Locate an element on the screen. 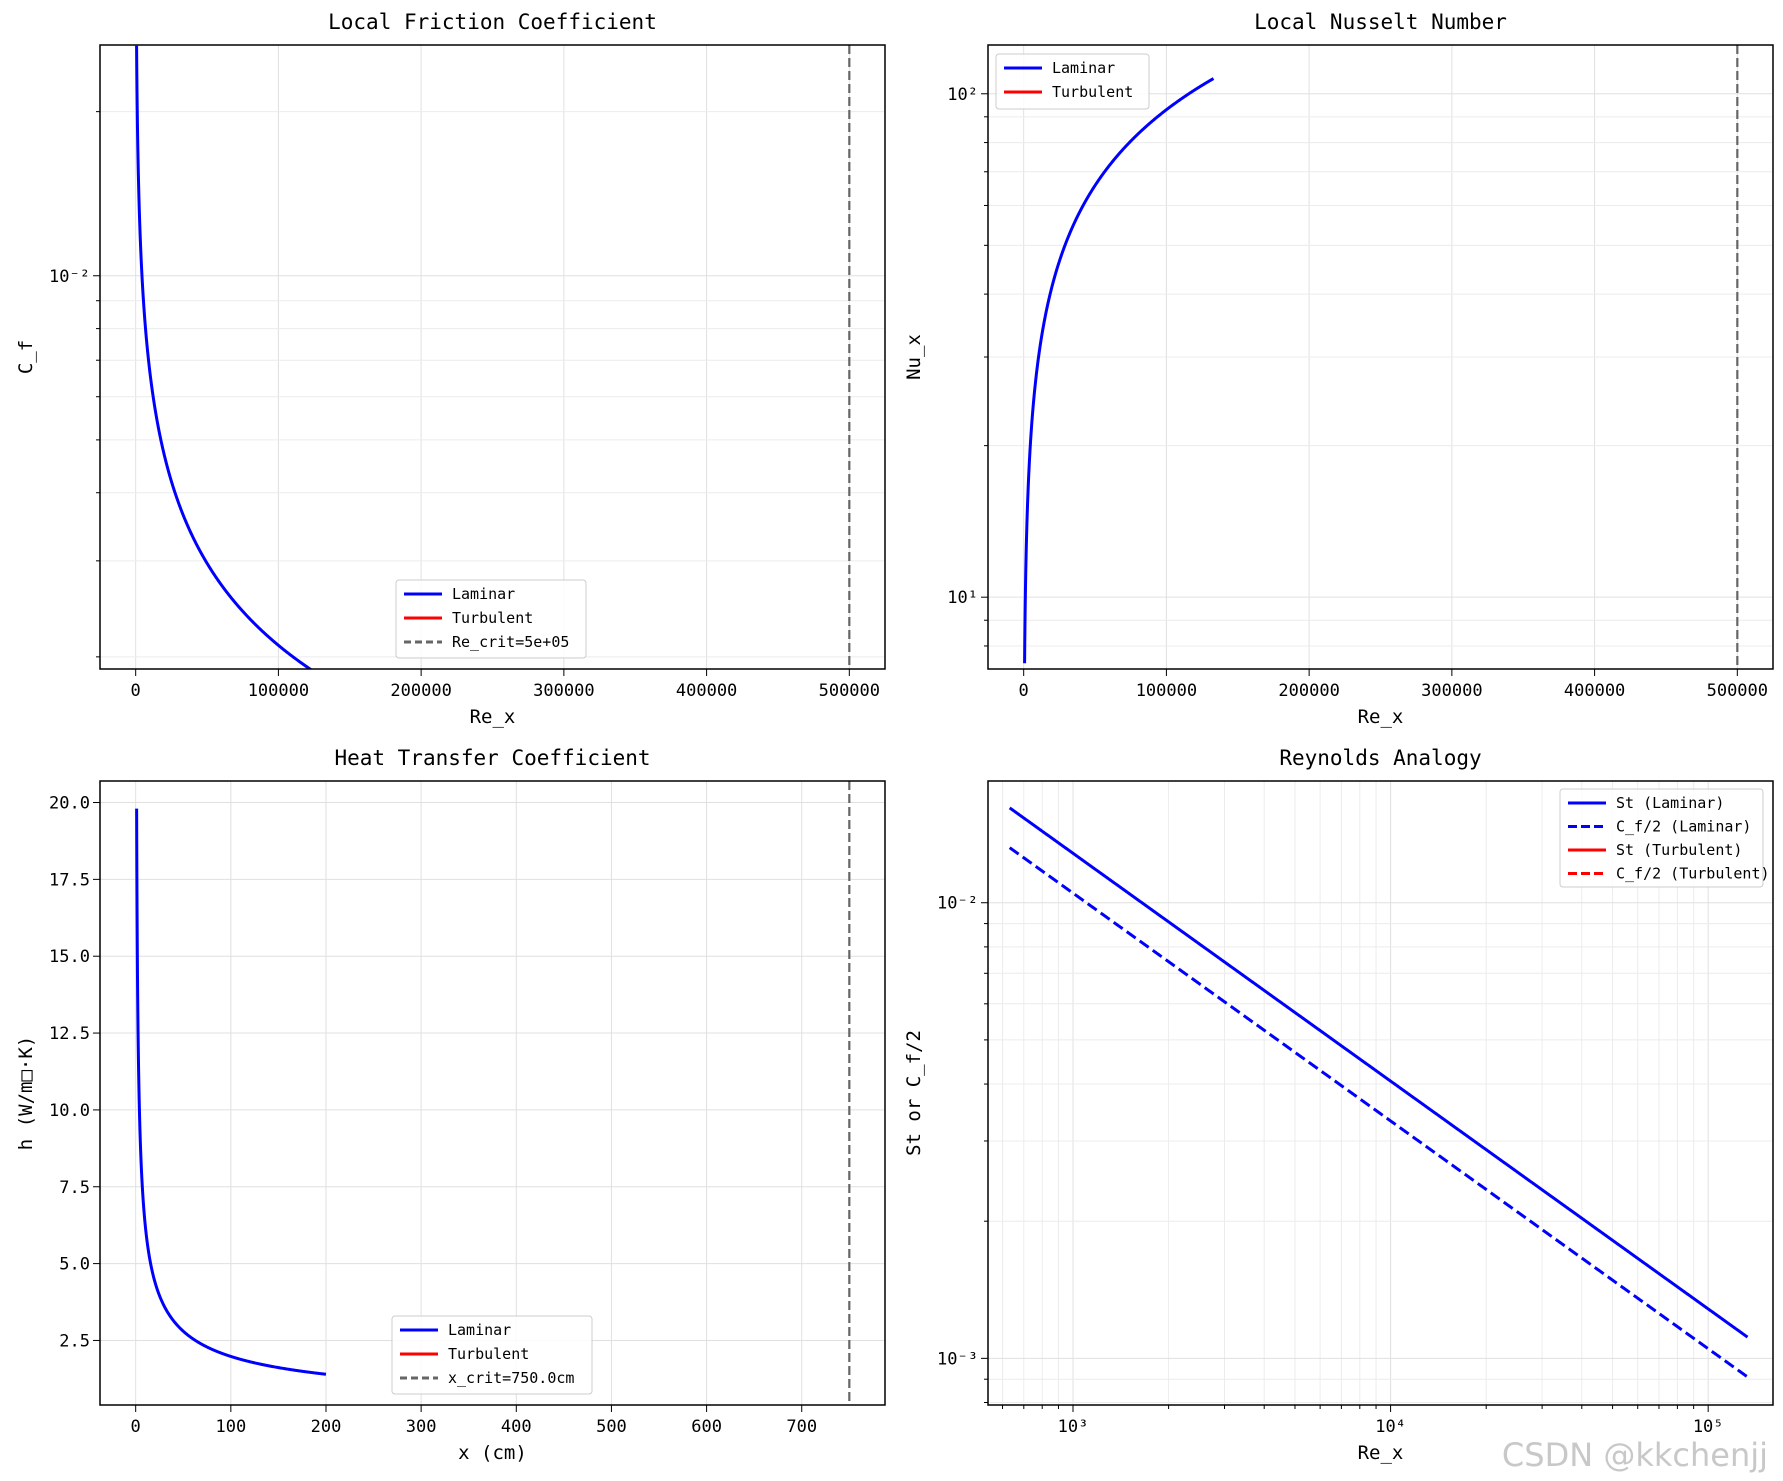 The width and height of the screenshot is (1783, 1481). x-tick-label: 10⁵ is located at coordinates (1708, 1427).